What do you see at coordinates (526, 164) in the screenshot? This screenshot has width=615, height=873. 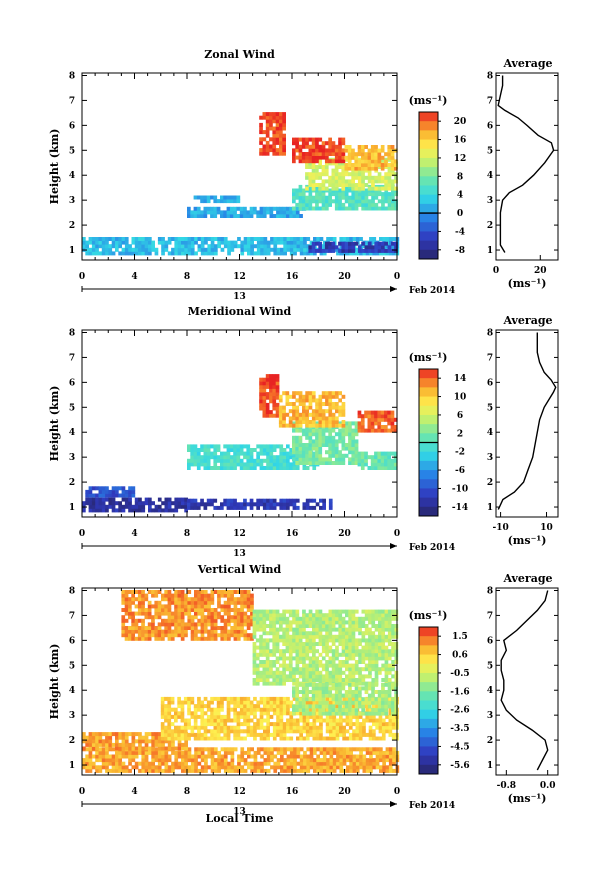 I see `average-profile-line` at bounding box center [526, 164].